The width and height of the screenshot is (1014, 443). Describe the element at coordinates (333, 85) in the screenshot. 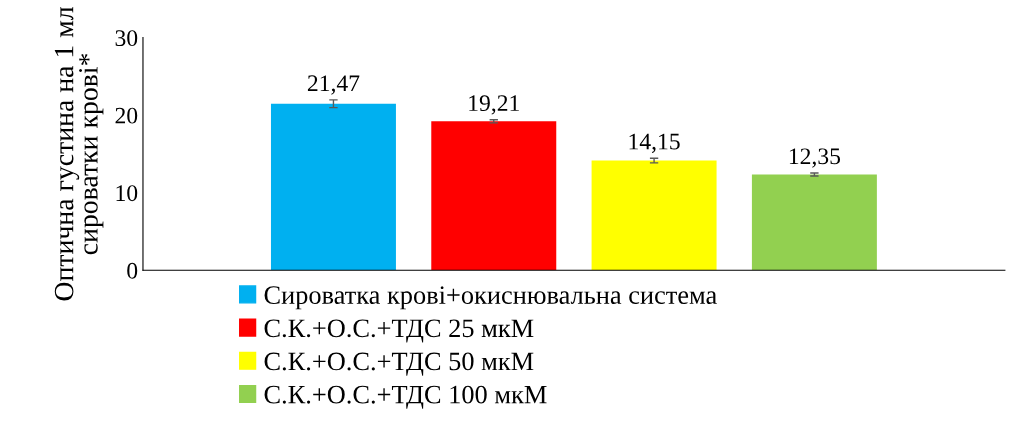

I see `data-label: 21,47` at that location.